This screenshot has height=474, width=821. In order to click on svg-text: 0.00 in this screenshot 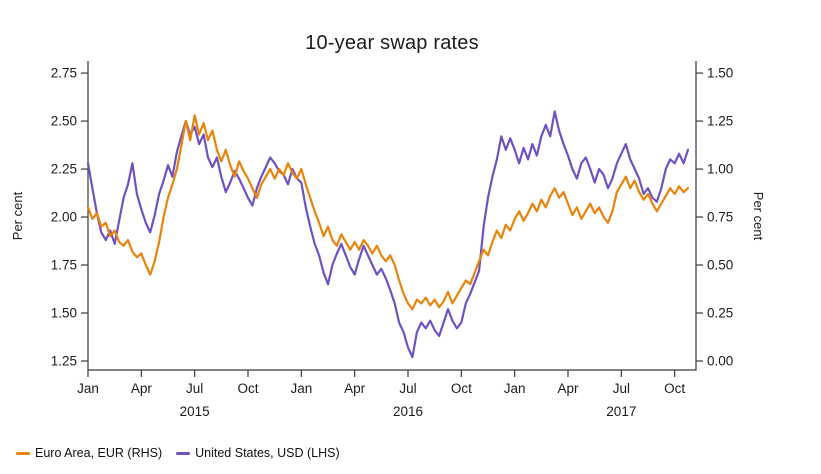, I will do `click(720, 360)`.